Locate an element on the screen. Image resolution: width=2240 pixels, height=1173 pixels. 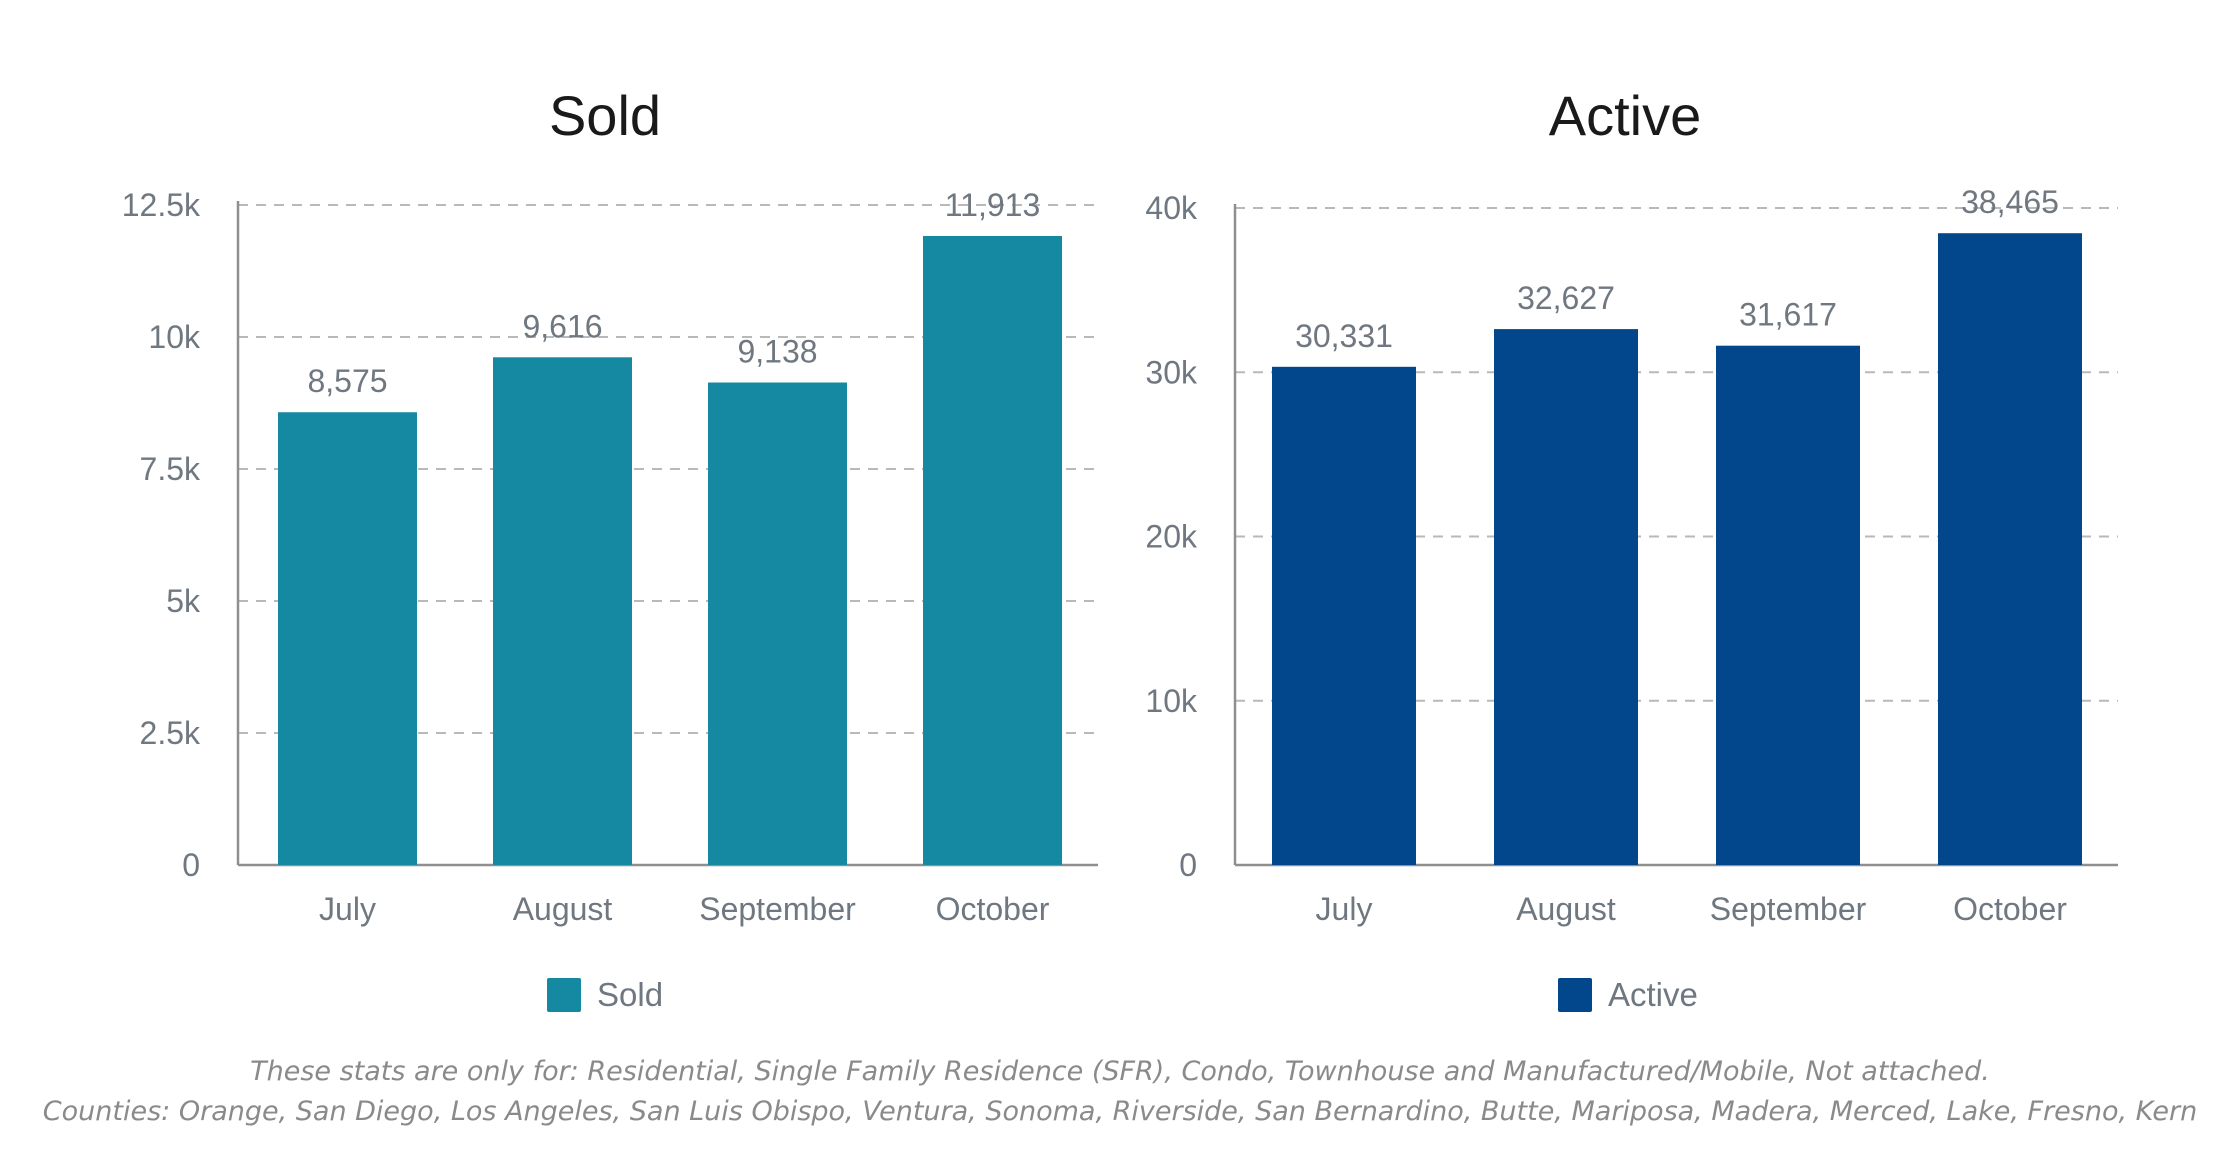
active-y-tick-label: 20k is located at coordinates (1171, 537).